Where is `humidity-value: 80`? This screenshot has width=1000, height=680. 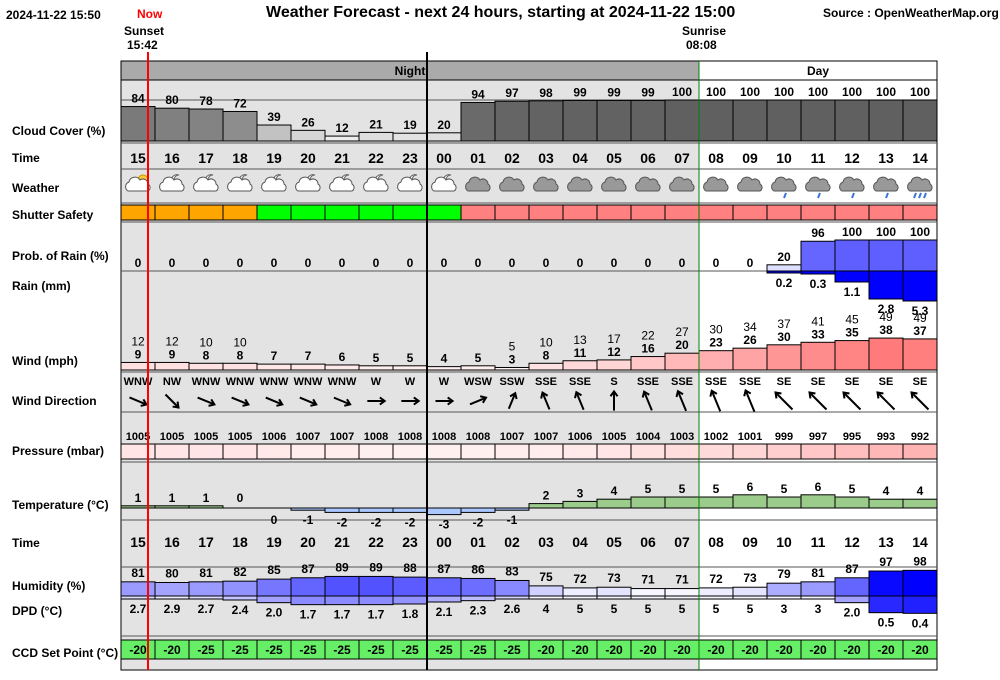
humidity-value: 80 is located at coordinates (172, 574).